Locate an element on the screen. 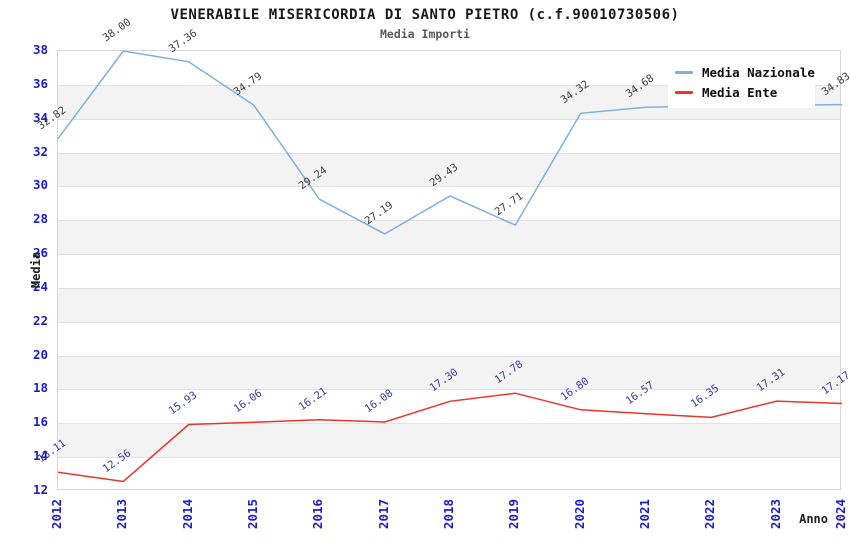 The height and width of the screenshot is (550, 850). x-tick-label: 2017 is located at coordinates (383, 514).